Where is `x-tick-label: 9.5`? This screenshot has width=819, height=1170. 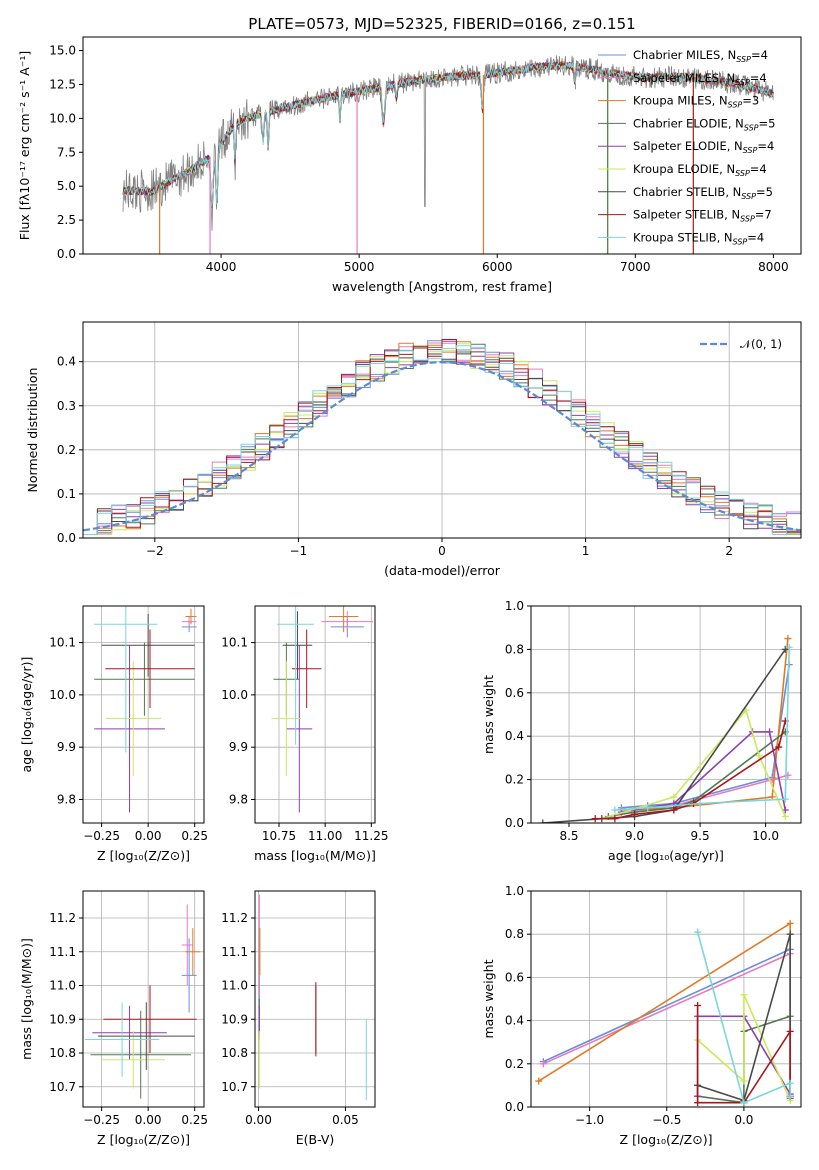 x-tick-label: 9.5 is located at coordinates (700, 836).